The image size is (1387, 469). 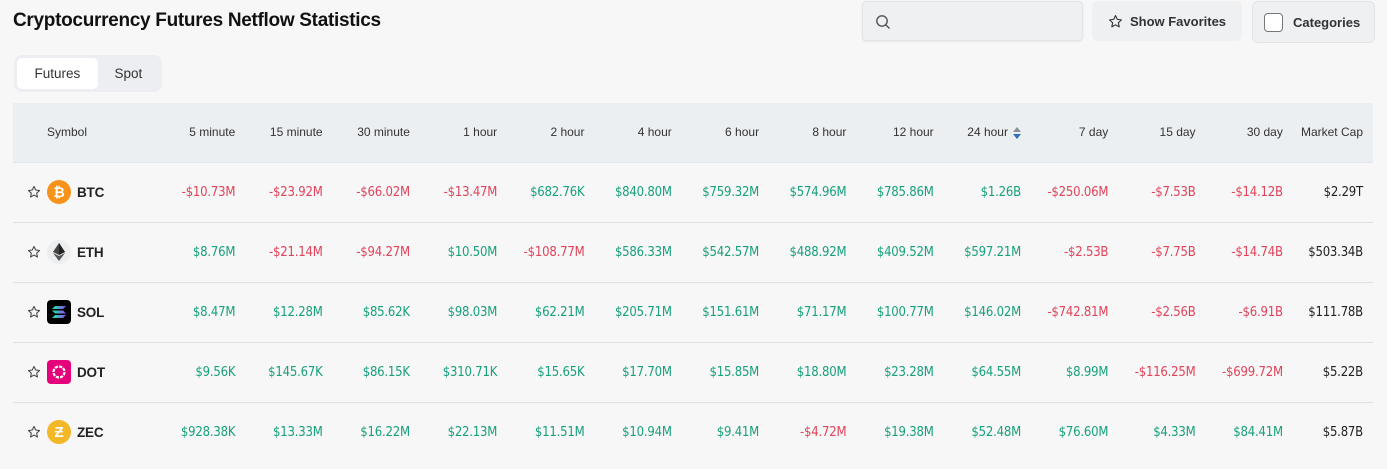 What do you see at coordinates (996, 432) in the screenshot?
I see `netflow-24-hour: $52.48M` at bounding box center [996, 432].